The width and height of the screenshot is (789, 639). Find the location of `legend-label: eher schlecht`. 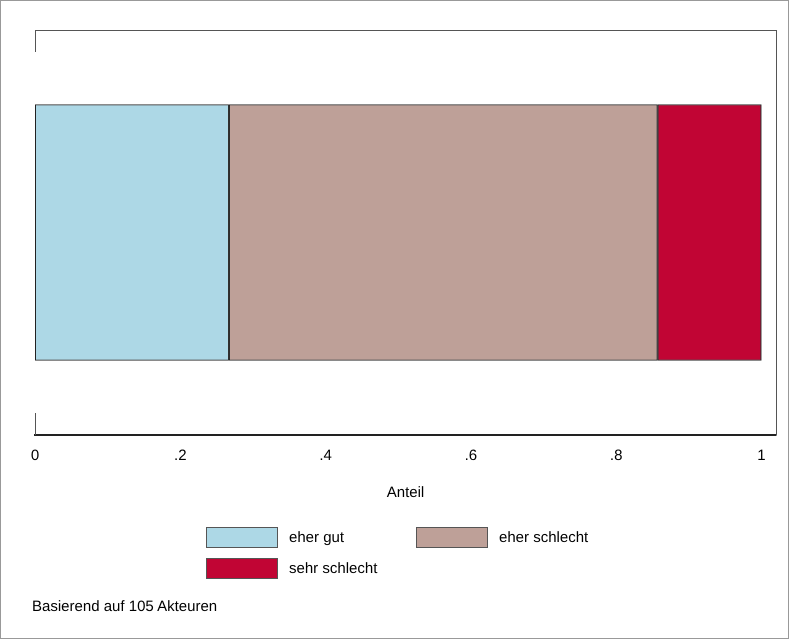

legend-label: eher schlecht is located at coordinates (544, 537).